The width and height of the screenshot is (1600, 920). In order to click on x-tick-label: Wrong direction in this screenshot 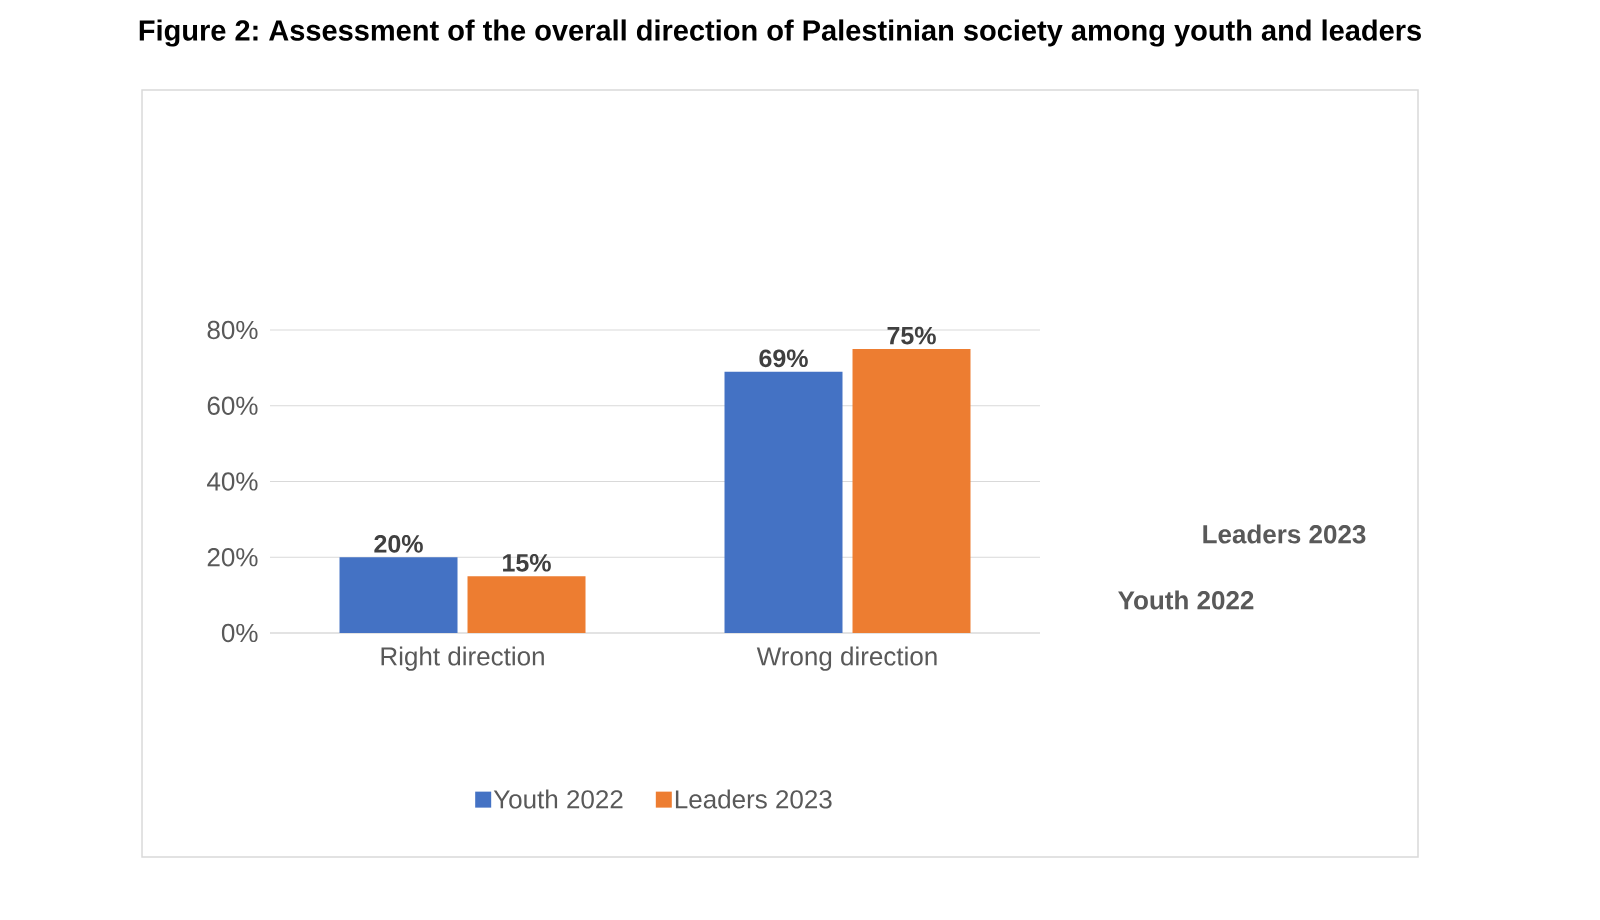, I will do `click(846, 658)`.